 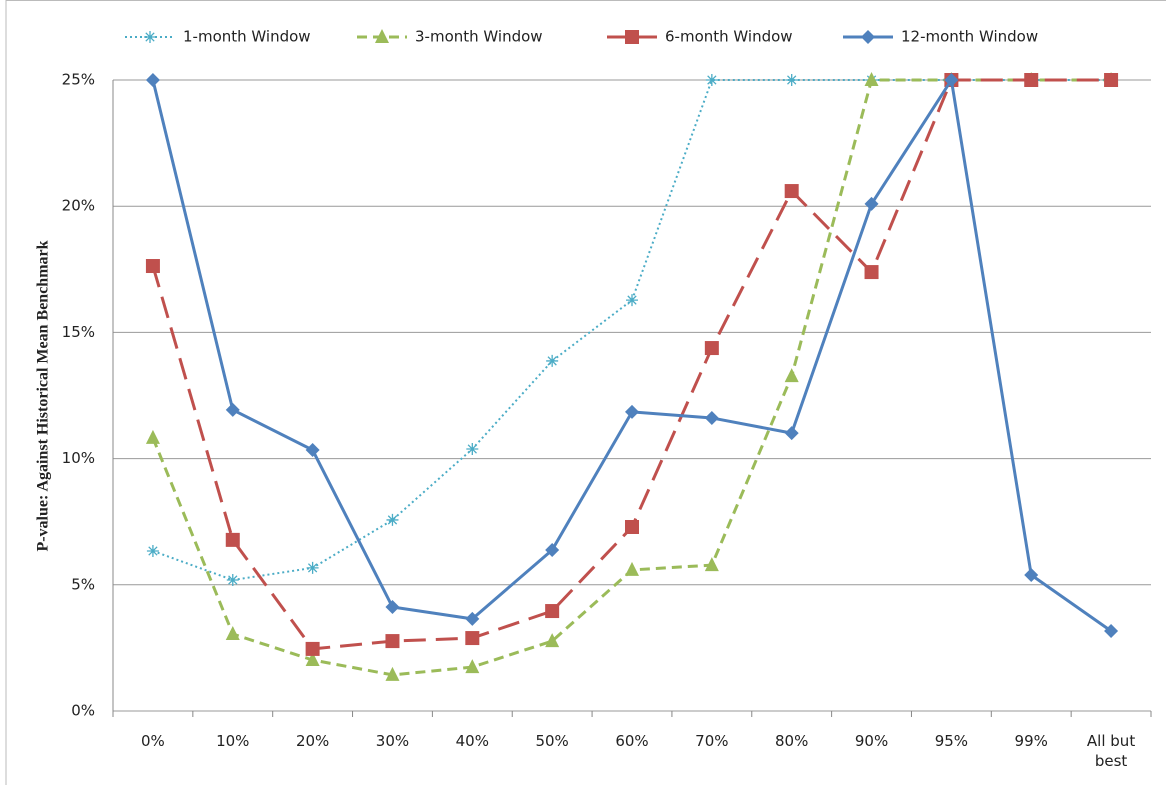 I want to click on y-tick-label: 25%, so click(x=78, y=80).